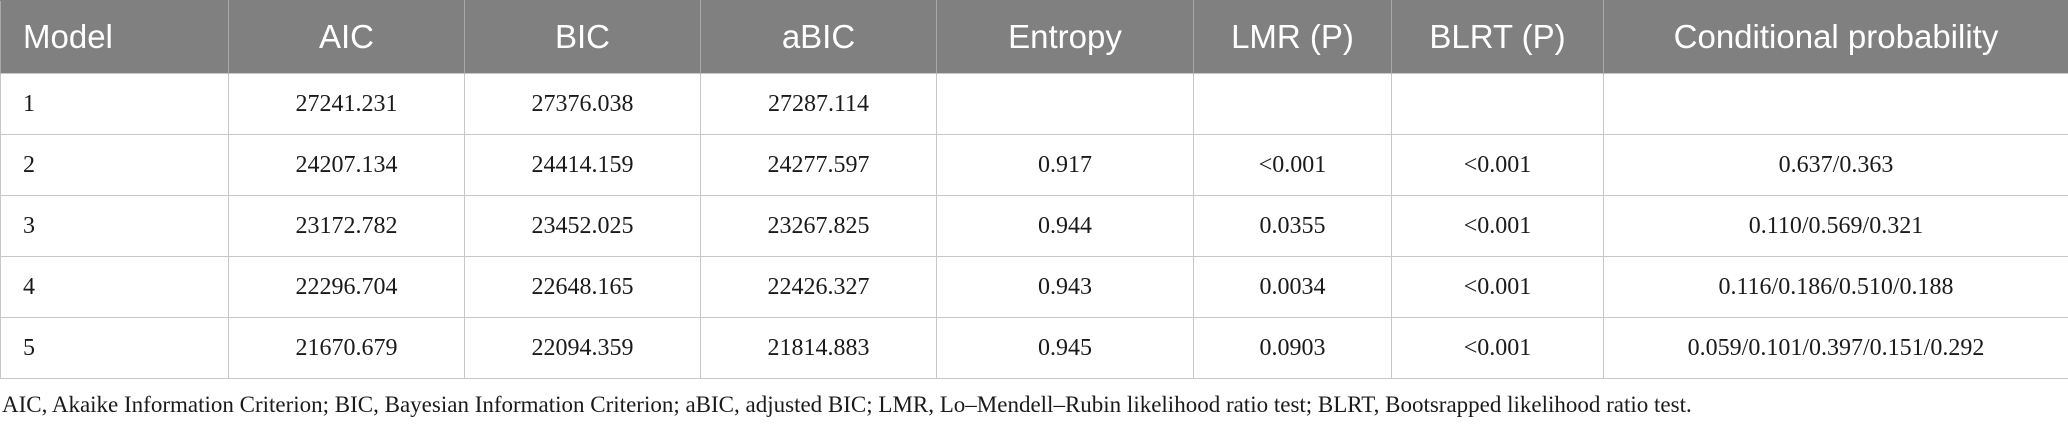  Describe the element at coordinates (346, 287) in the screenshot. I see `cell-aic: 22296.704` at that location.